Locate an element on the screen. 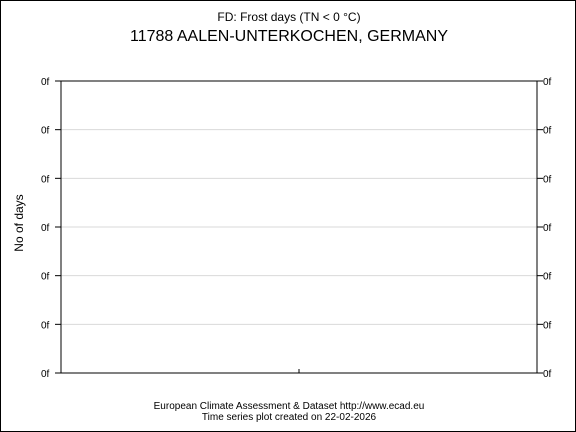 The height and width of the screenshot is (432, 576). chart-title: FD: Frost days (TN < 0 °C) is located at coordinates (289, 17).